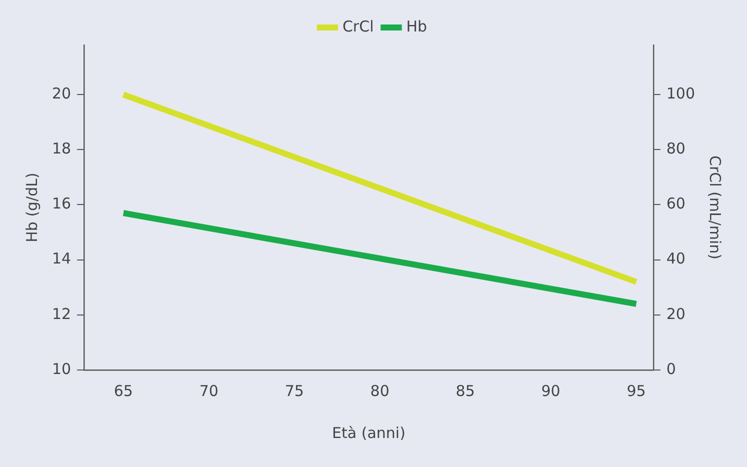  What do you see at coordinates (681, 93) in the screenshot?
I see `y2-tick-label: 100` at bounding box center [681, 93].